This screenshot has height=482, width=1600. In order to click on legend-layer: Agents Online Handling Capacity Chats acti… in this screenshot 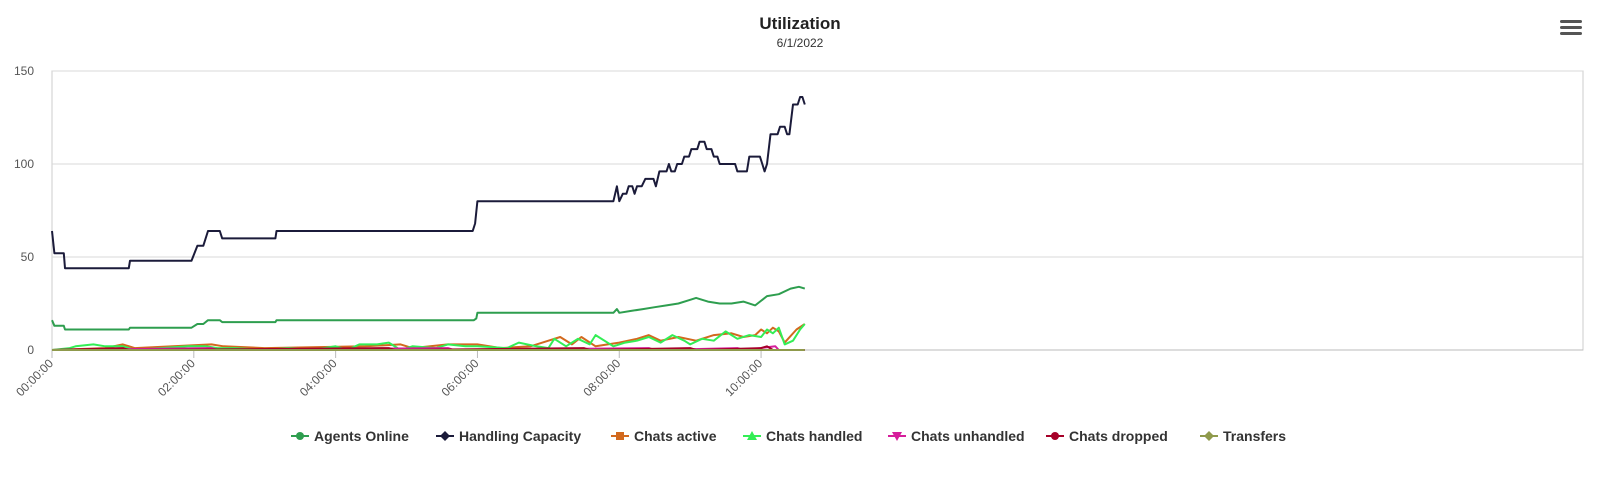, I will do `click(788, 436)`.